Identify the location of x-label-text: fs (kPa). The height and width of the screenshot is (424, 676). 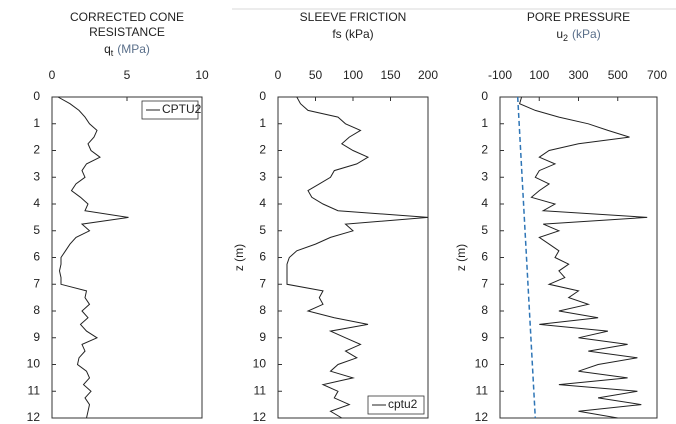
(352, 34).